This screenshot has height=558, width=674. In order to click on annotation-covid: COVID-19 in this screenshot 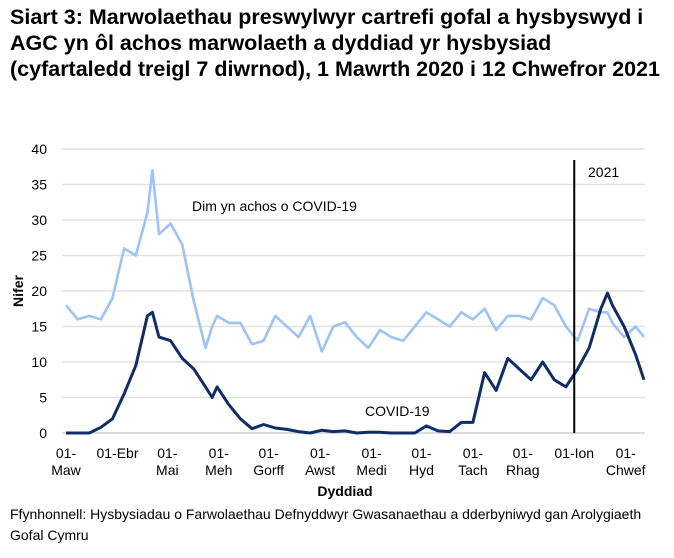, I will do `click(397, 411)`.